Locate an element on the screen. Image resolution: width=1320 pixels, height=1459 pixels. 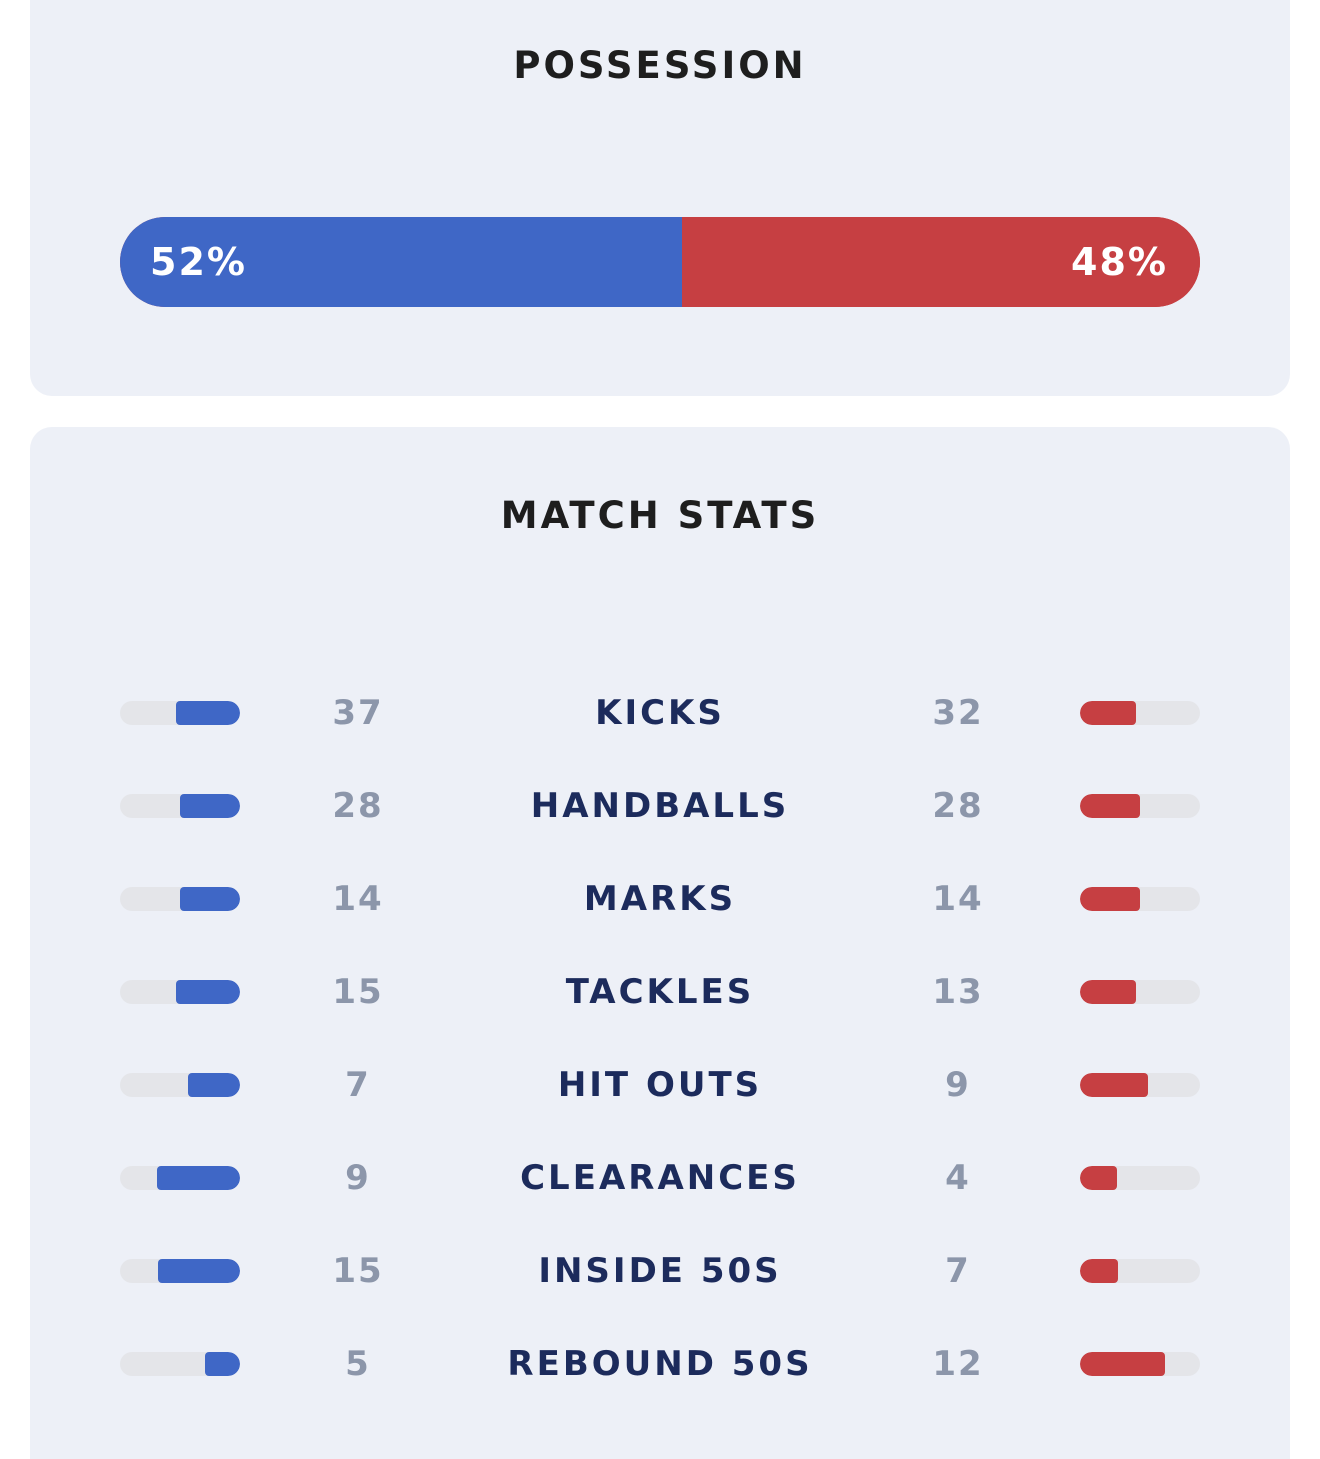
possession-home-percent: 52% is located at coordinates (198, 262).